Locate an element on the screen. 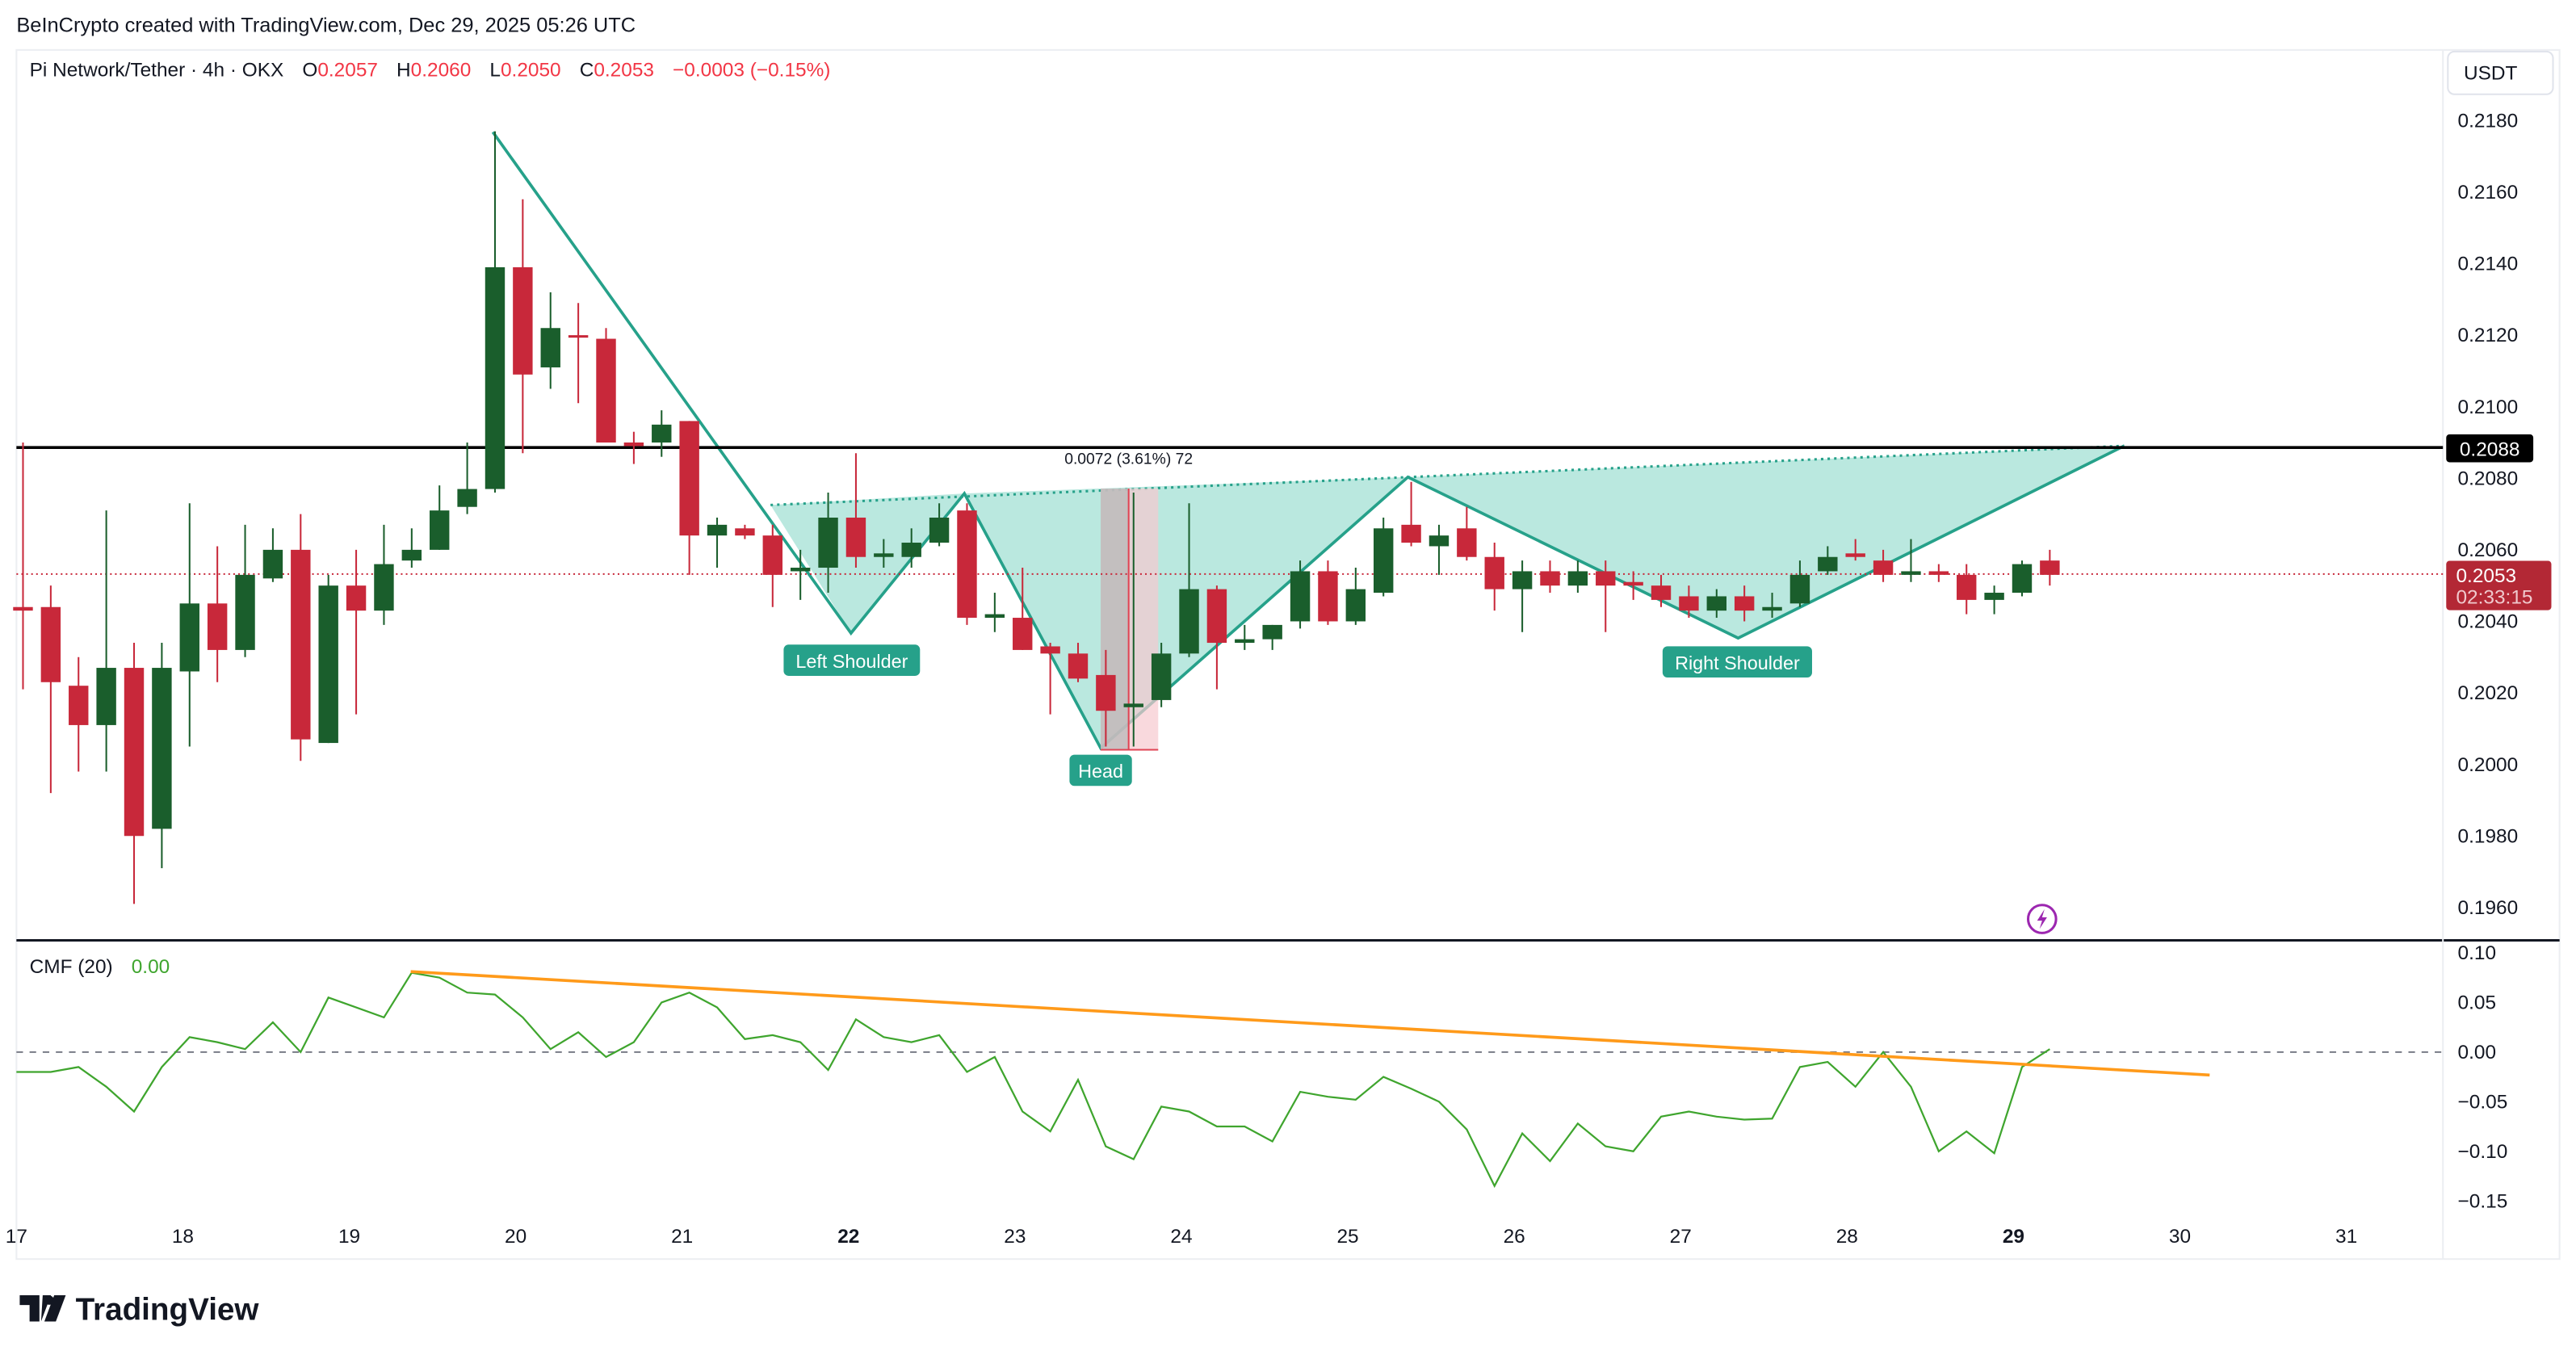 Image resolution: width=2576 pixels, height=1355 pixels. time-tick: 27 is located at coordinates (1681, 1237).